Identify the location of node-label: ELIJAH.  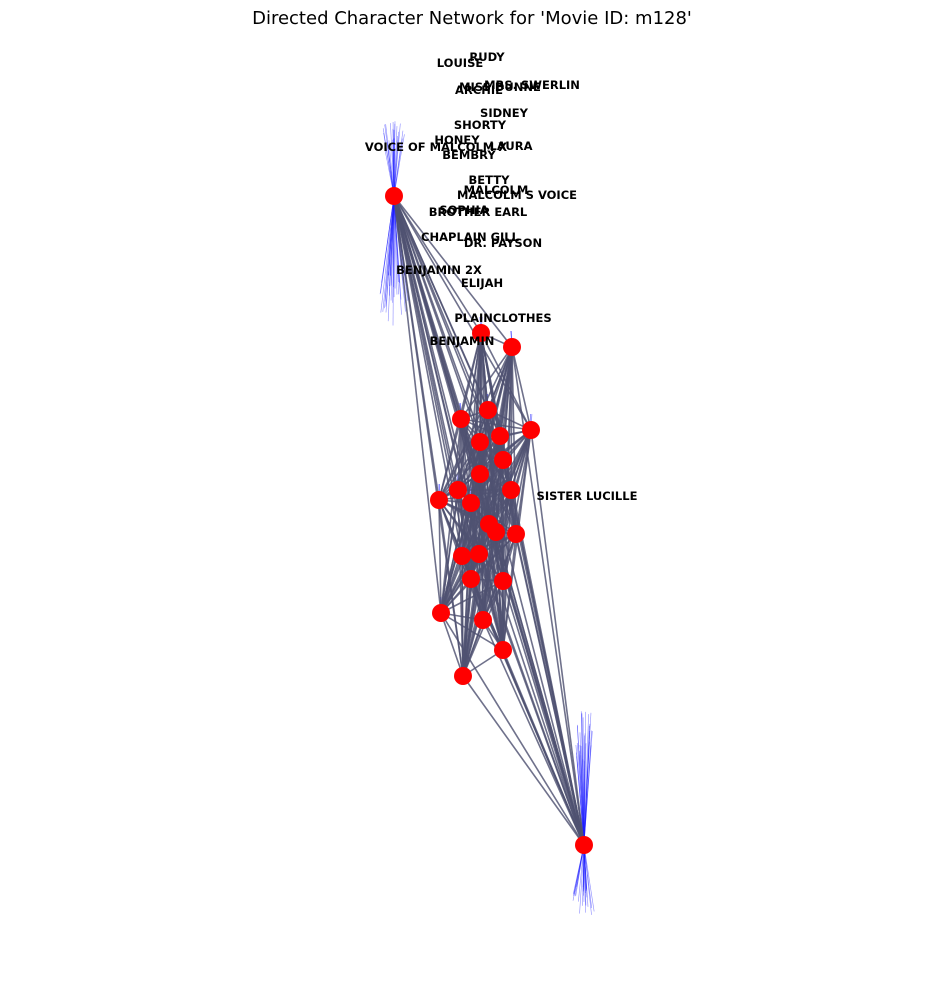
(482, 283).